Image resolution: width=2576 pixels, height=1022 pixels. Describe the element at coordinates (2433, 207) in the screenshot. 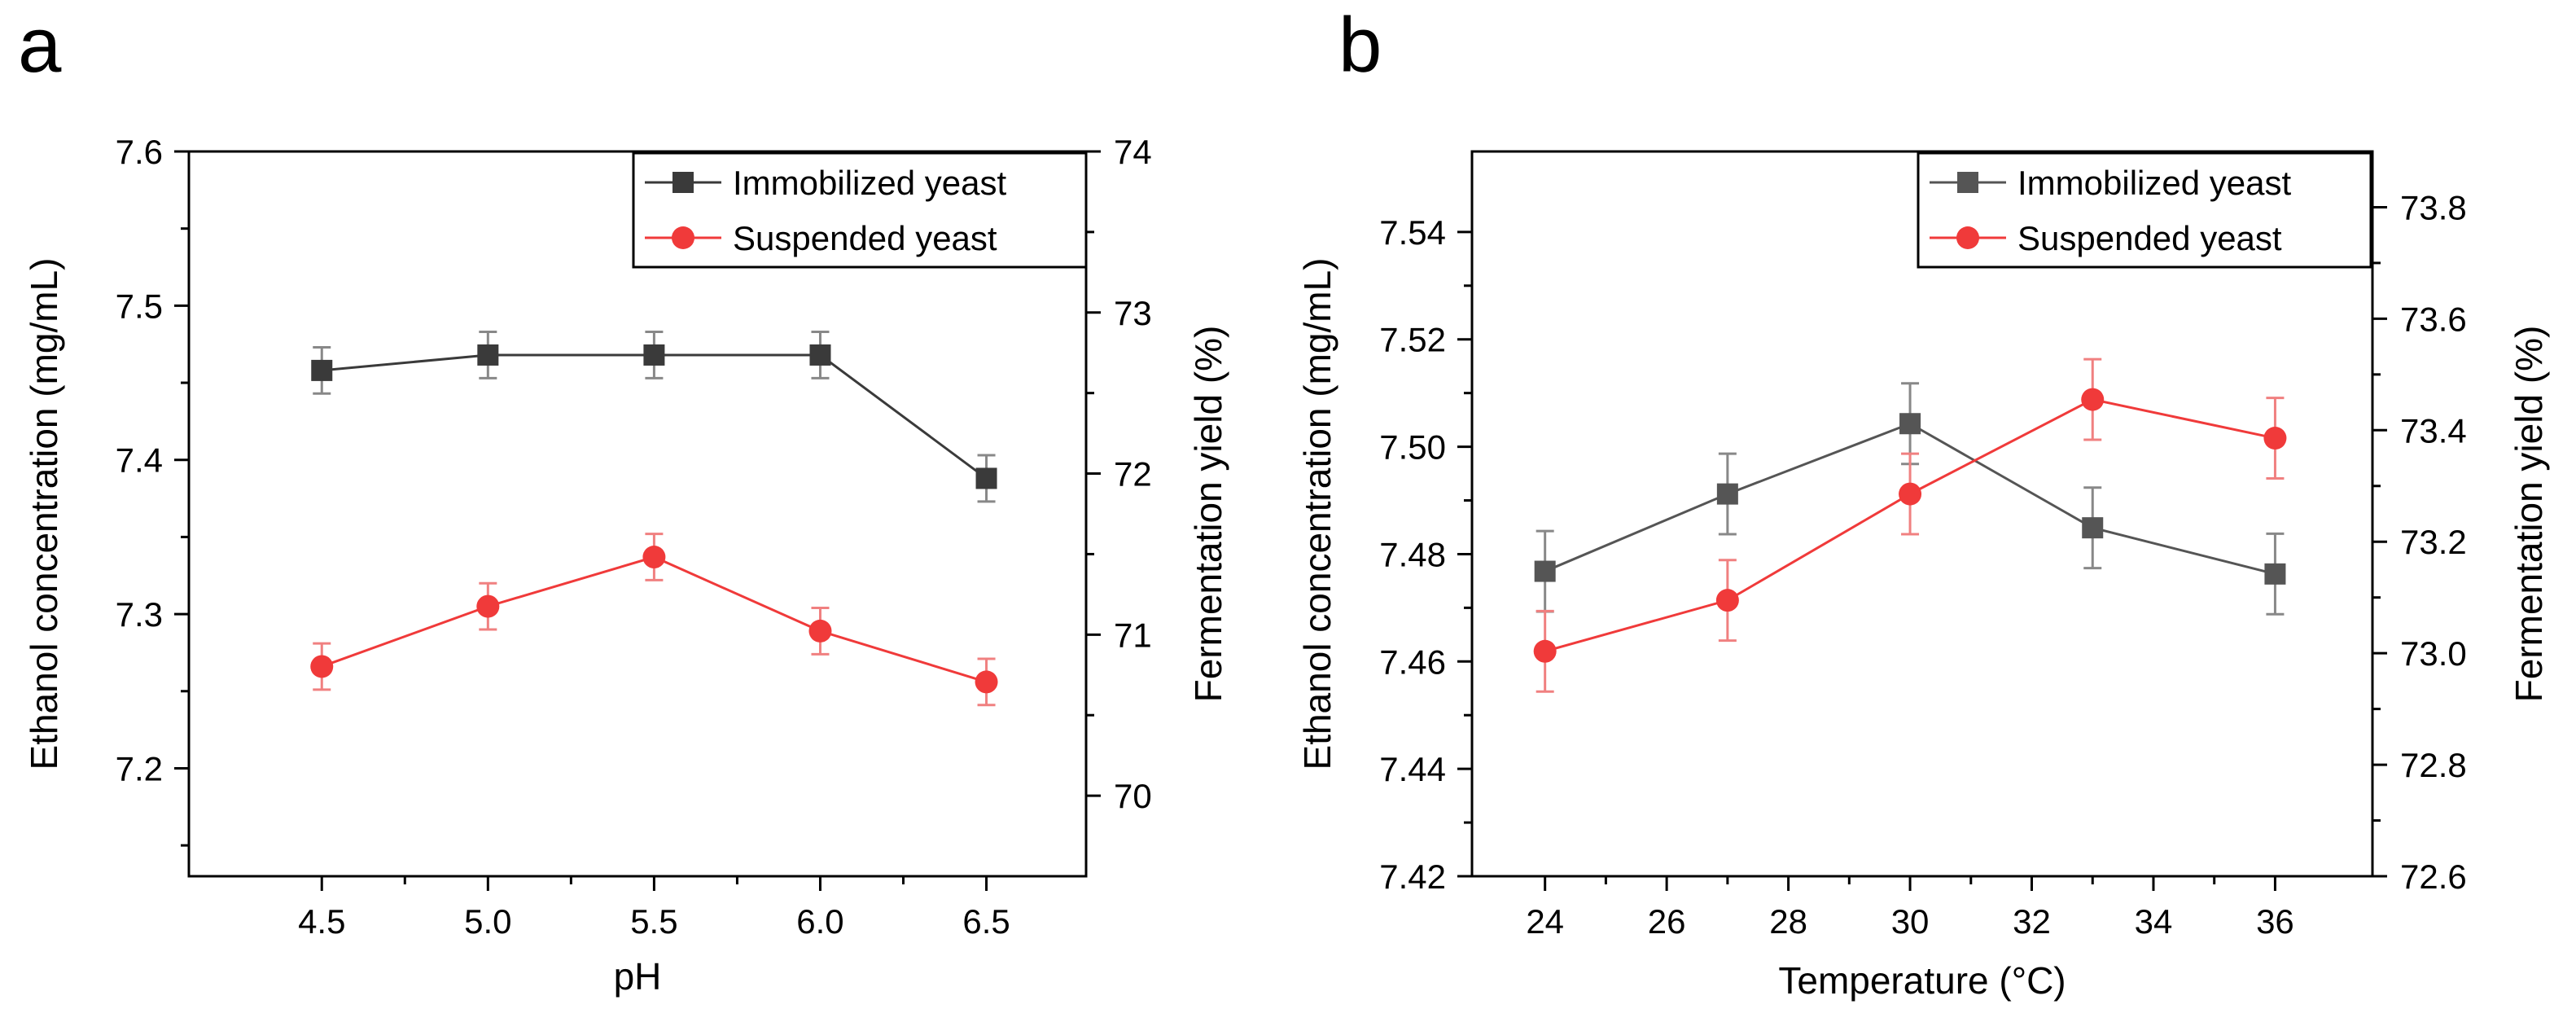

I see `y2-tick-label: 73.8` at that location.